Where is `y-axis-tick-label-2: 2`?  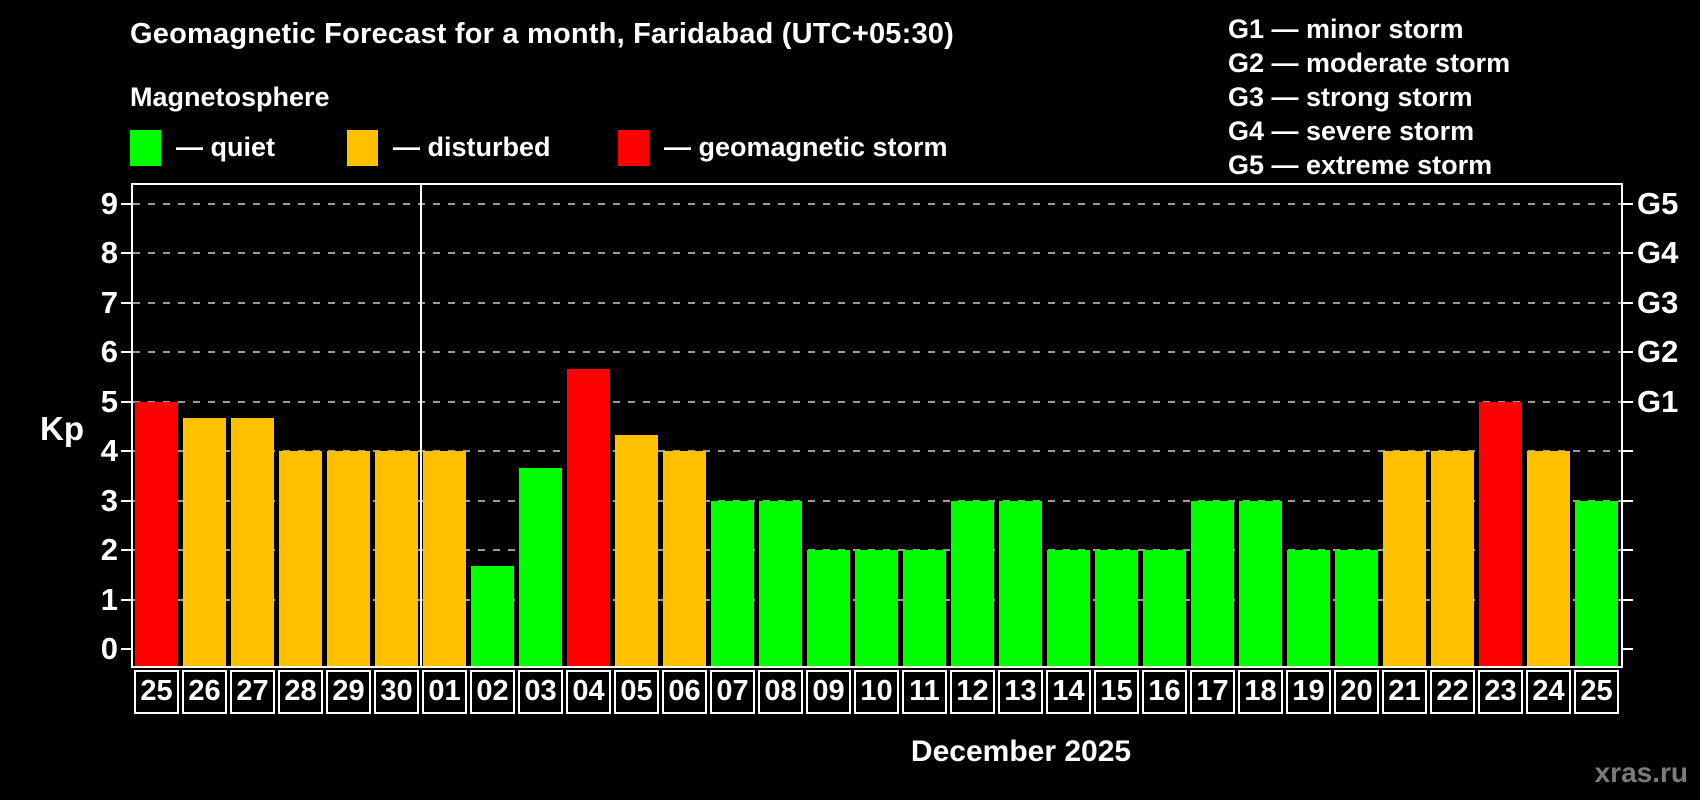
y-axis-tick-label-2: 2 is located at coordinates (109, 549).